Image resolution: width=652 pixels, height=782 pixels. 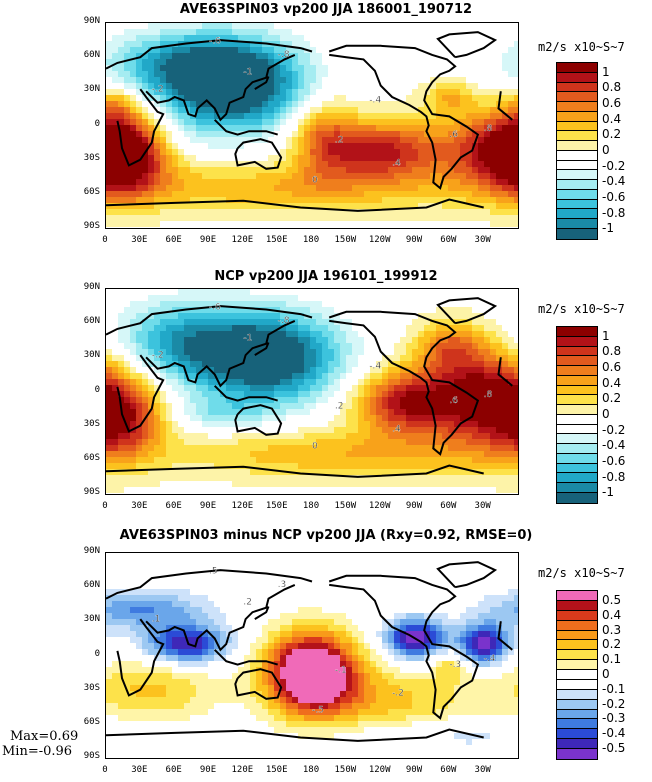 What do you see at coordinates (612, 659) in the screenshot?
I see `colorbar-label: 0.1` at bounding box center [612, 659].